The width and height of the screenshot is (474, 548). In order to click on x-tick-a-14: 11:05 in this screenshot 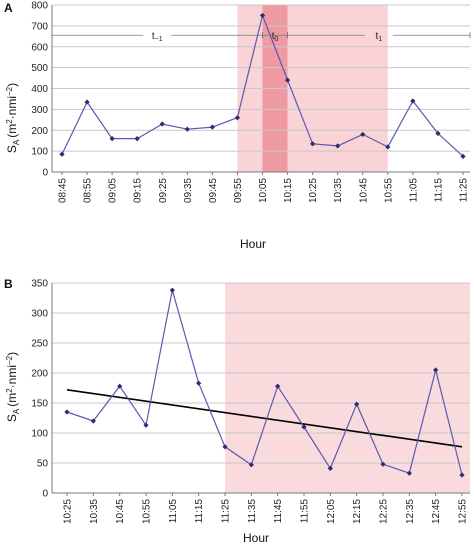, I will do `click(413, 190)`.